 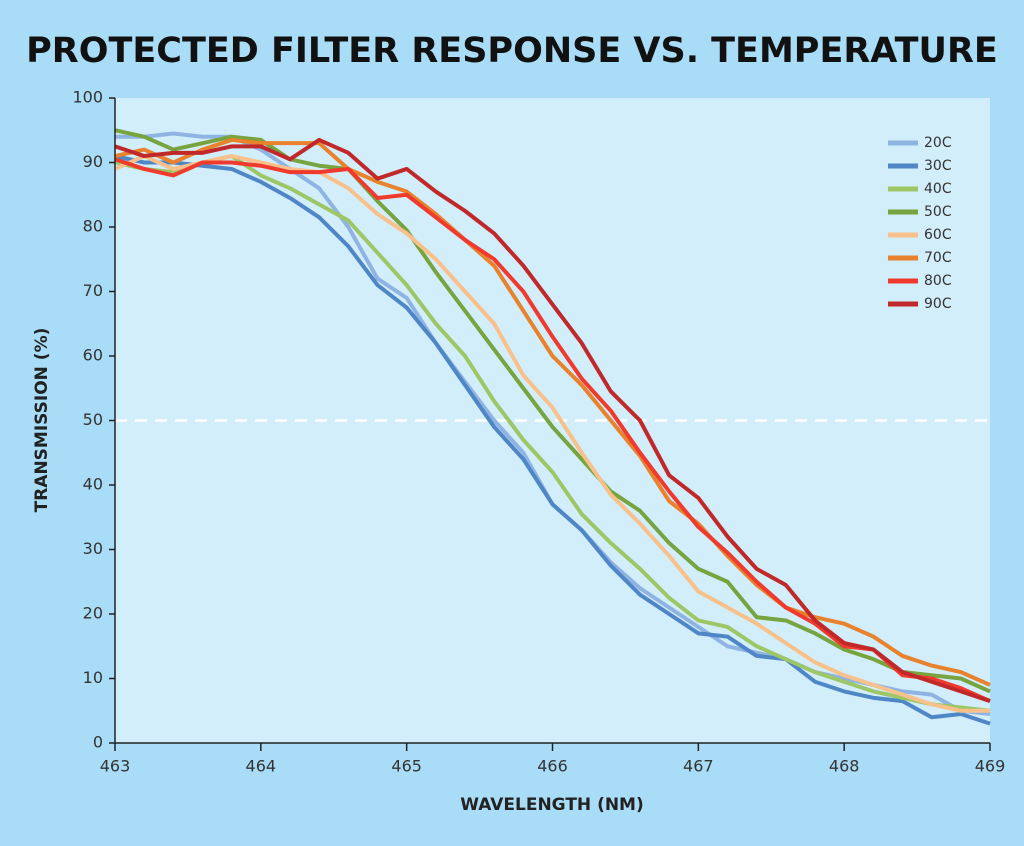 I want to click on x-tick-label: 463, so click(x=115, y=766).